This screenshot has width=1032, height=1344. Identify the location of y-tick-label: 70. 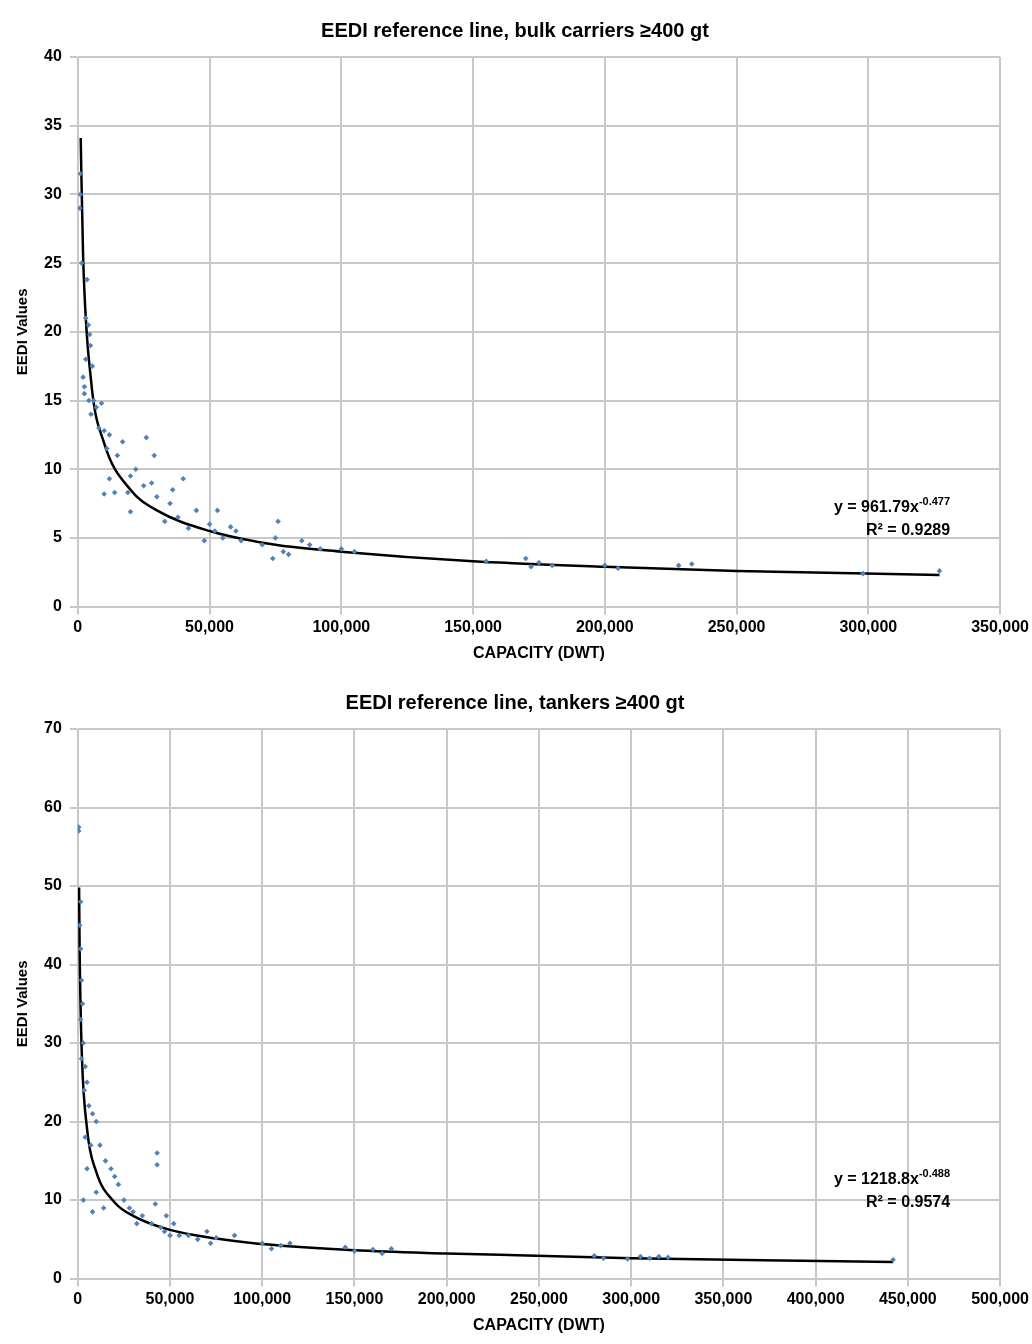
(53, 728).